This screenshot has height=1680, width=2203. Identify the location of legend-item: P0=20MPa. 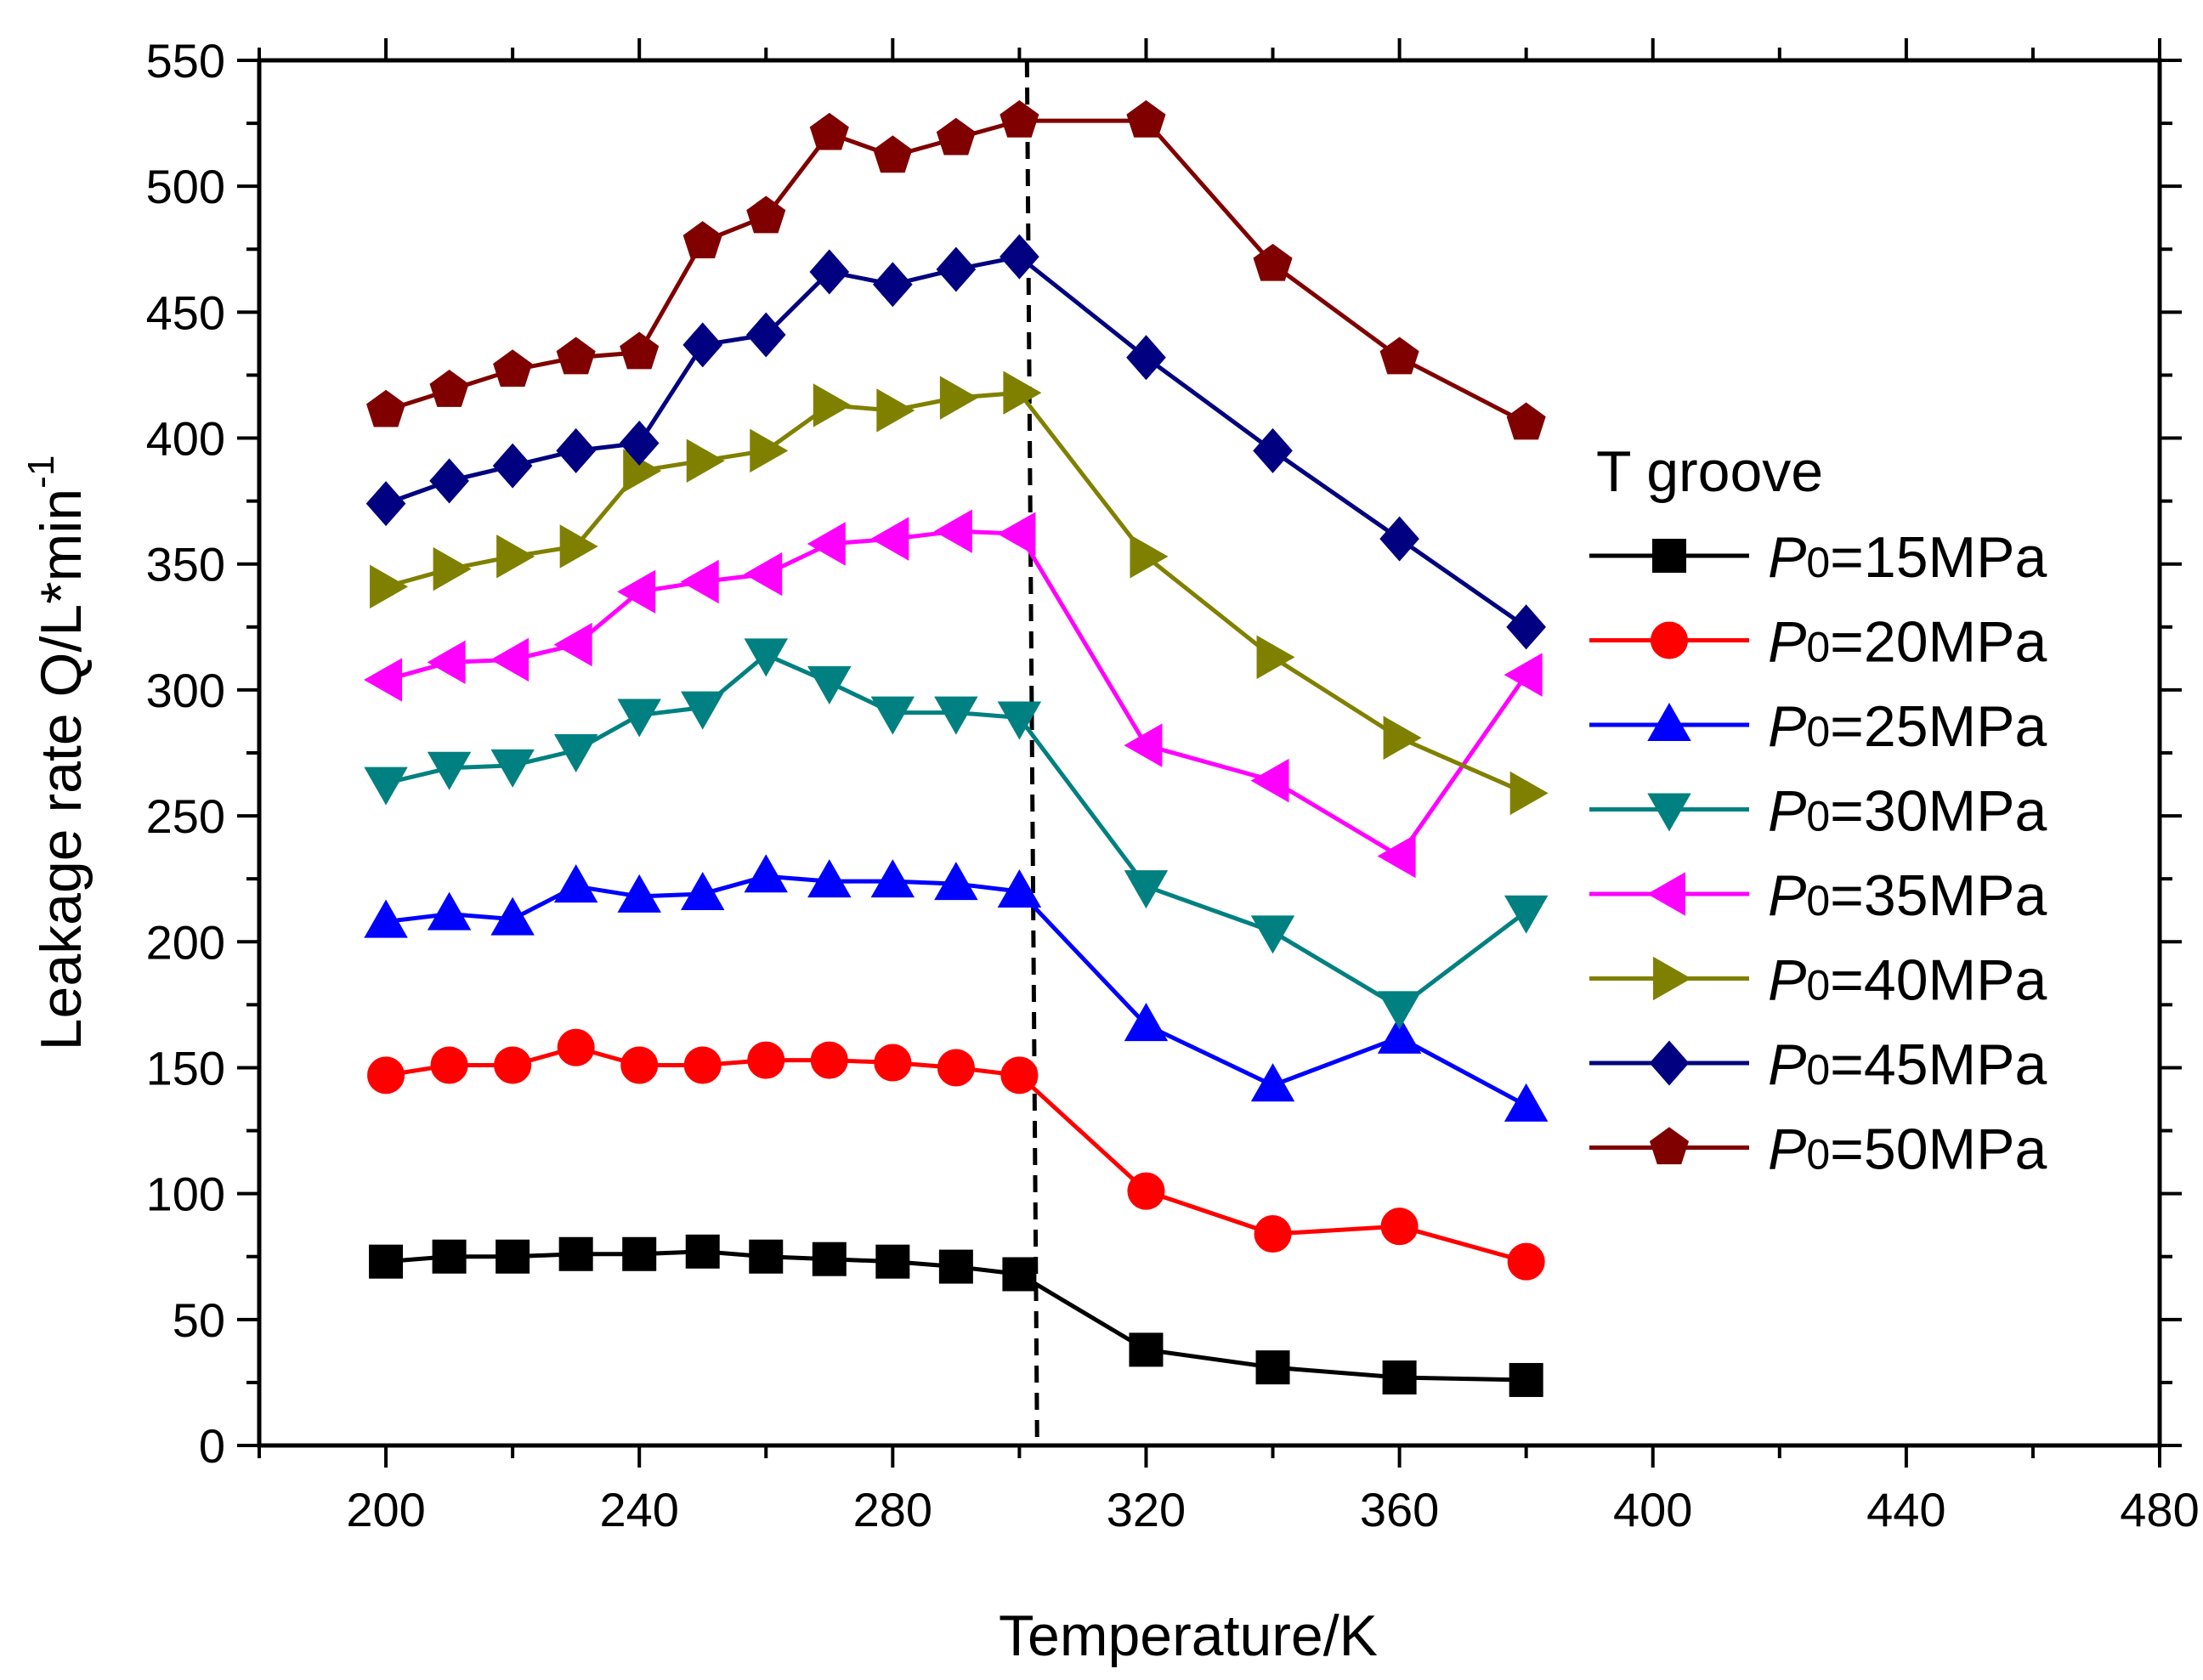
(1818, 642).